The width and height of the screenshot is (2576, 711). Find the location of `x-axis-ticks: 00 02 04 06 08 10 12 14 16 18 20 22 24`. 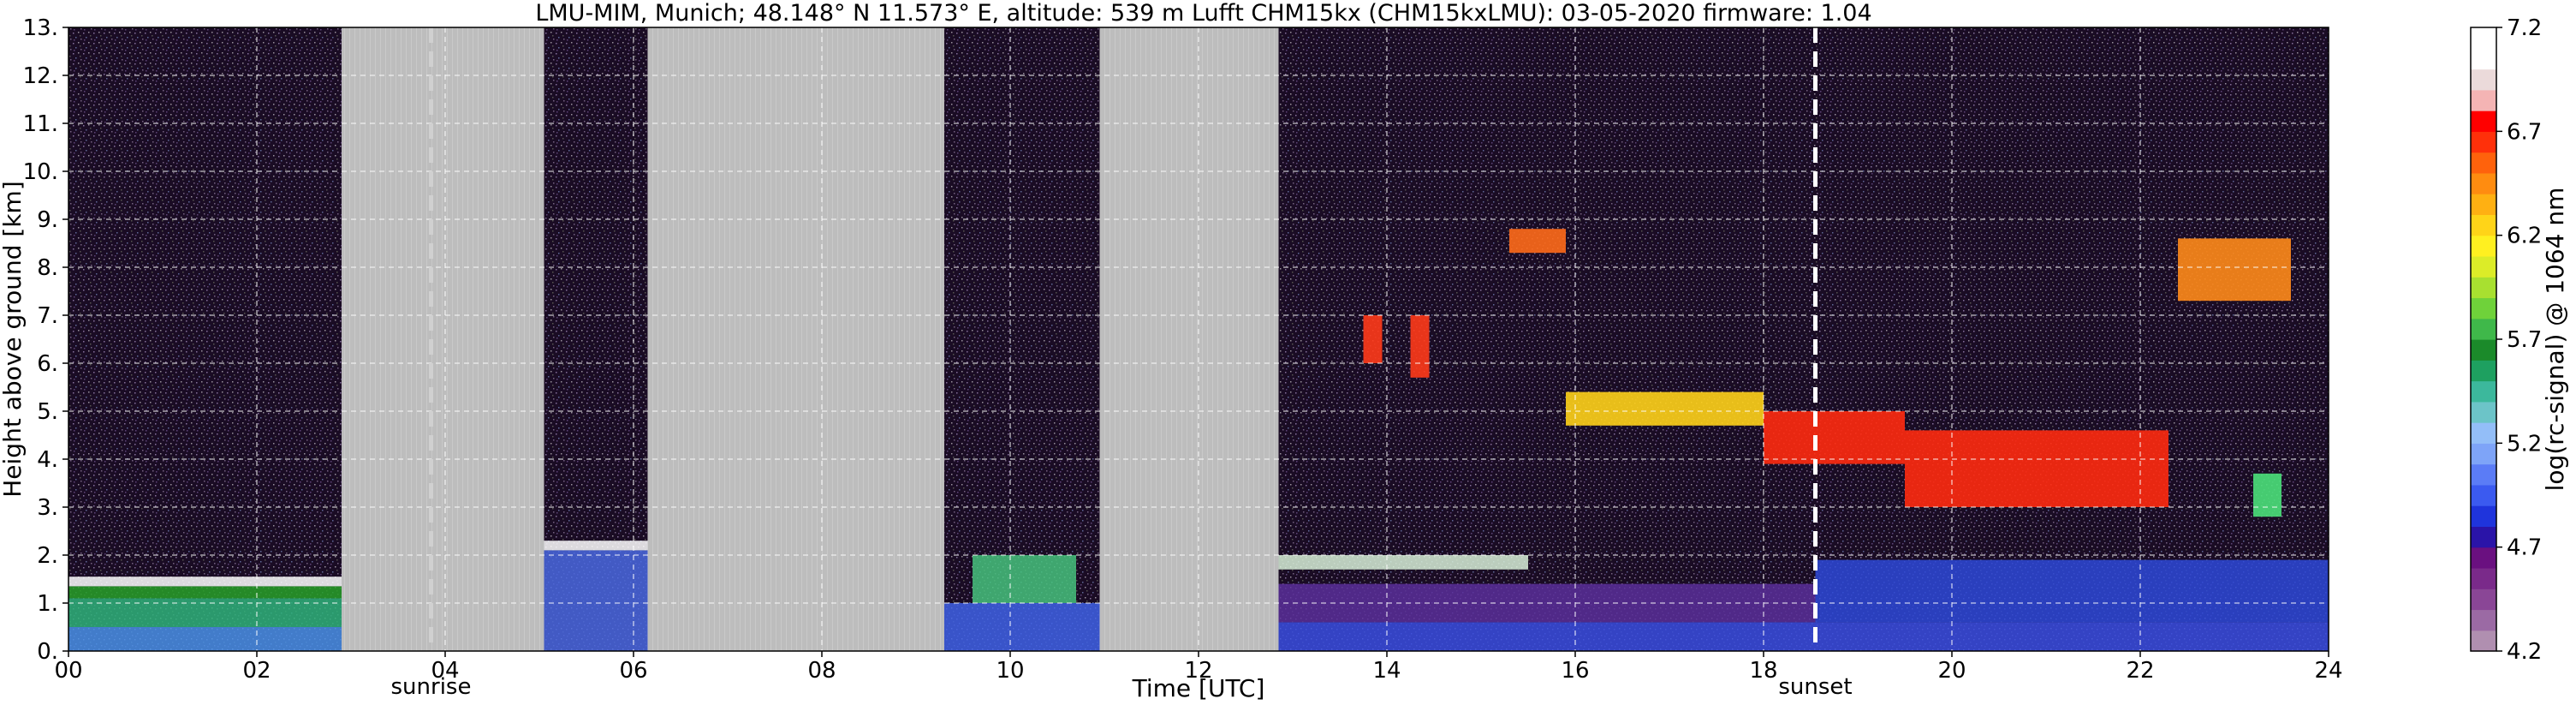

x-axis-ticks: 00 02 04 06 08 10 12 14 16 18 20 22 24 is located at coordinates (1198, 667).